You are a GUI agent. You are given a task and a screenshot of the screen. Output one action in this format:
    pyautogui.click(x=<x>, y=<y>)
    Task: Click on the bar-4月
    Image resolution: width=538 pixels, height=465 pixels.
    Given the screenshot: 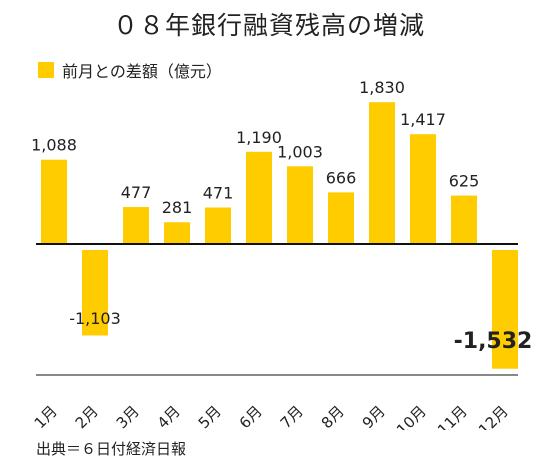 What is the action you would take?
    pyautogui.click(x=177, y=233)
    